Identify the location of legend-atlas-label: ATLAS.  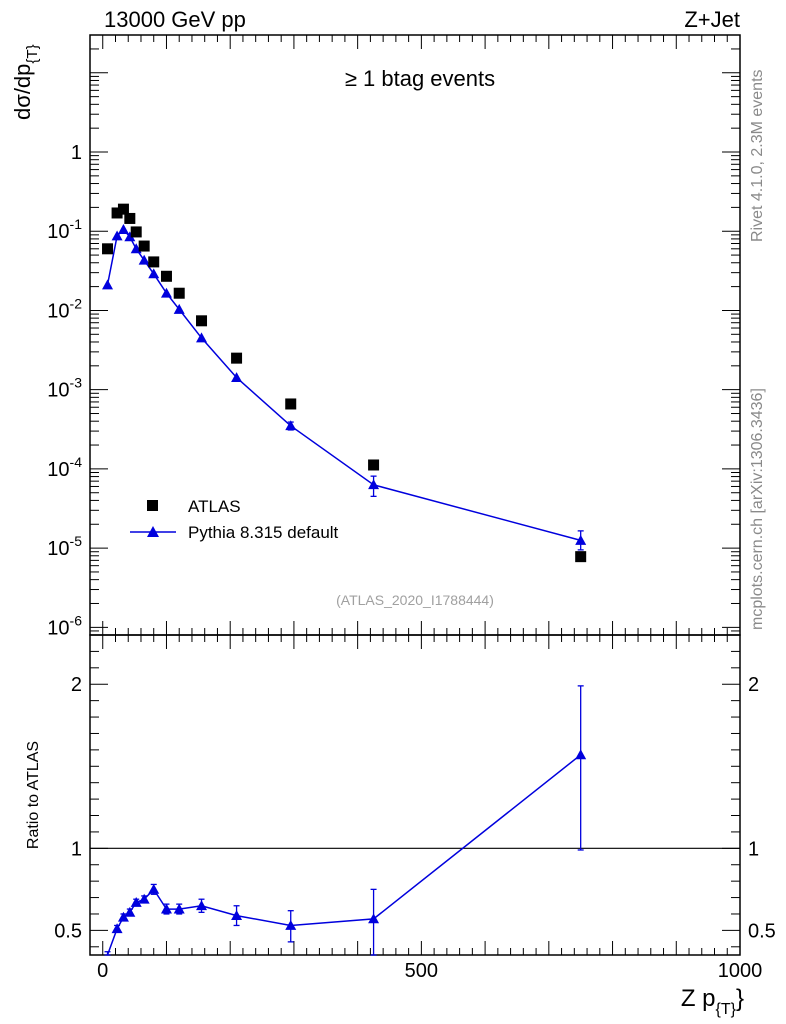
(214, 506).